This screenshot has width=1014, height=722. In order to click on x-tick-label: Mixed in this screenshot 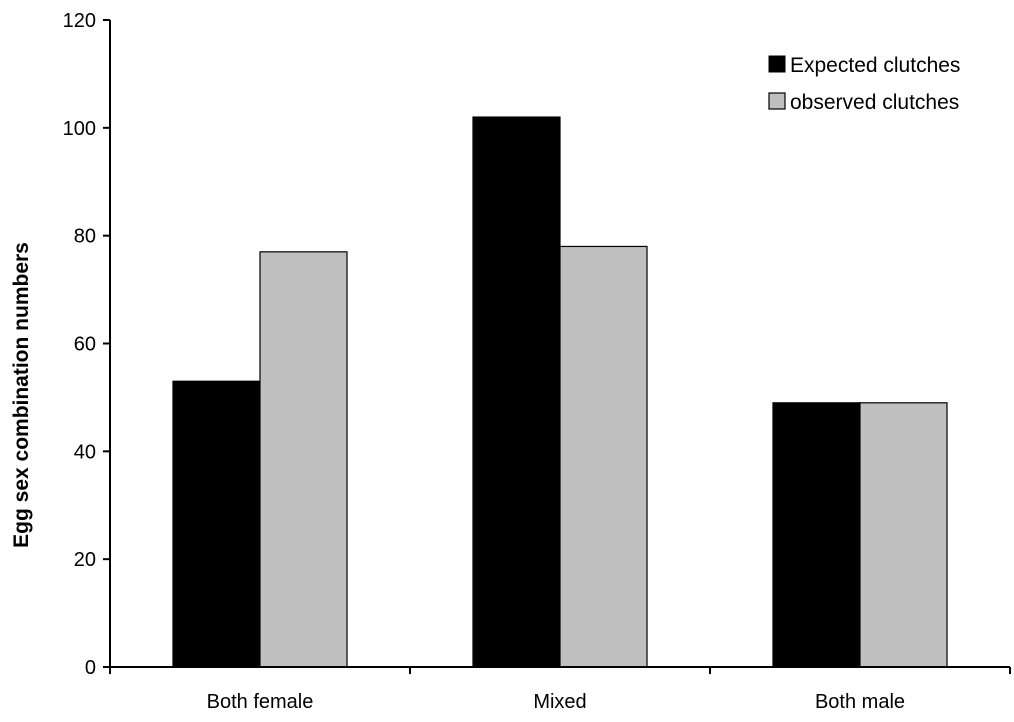, I will do `click(559, 702)`.